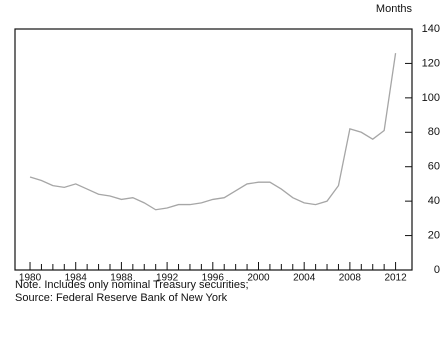 This screenshot has height=344, width=445. I want to click on y-tick-label: 60, so click(434, 167).